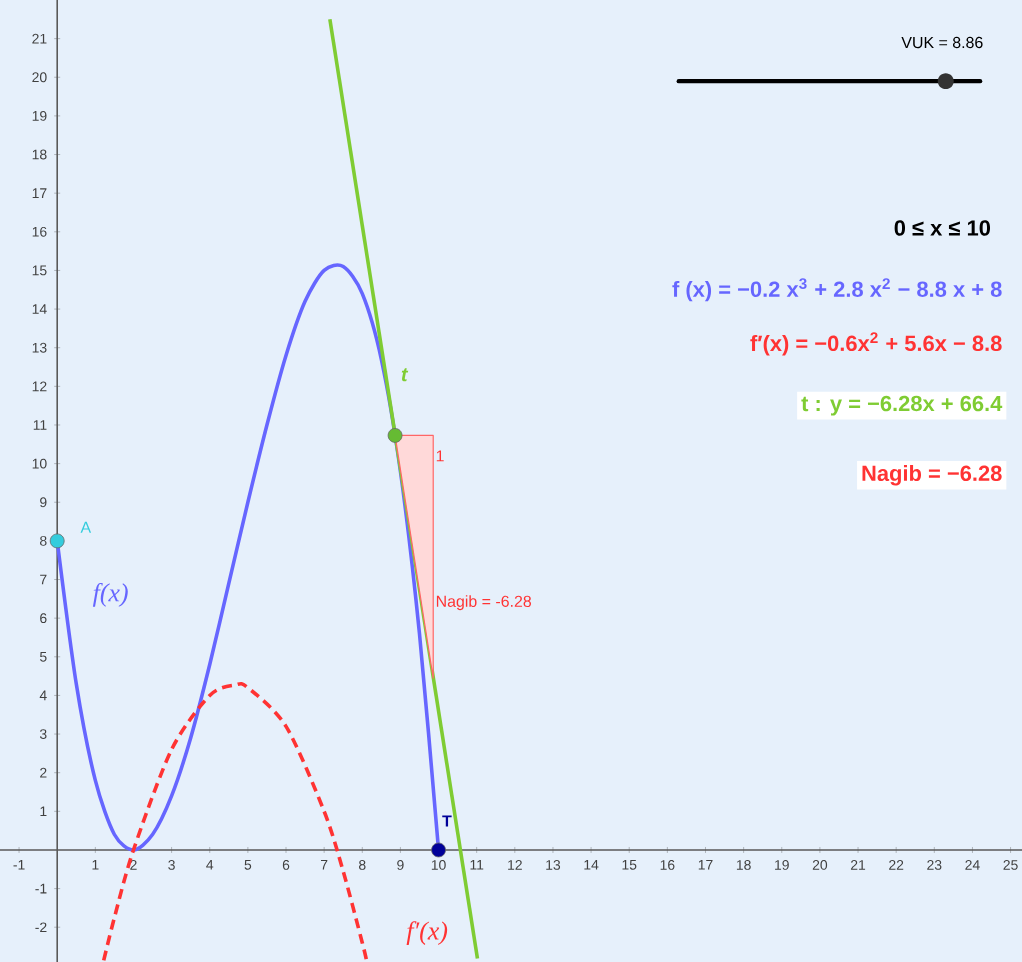 Image resolution: width=1022 pixels, height=962 pixels. What do you see at coordinates (902, 405) in the screenshot?
I see `annotation: t : y = −6.28x + 66.4` at bounding box center [902, 405].